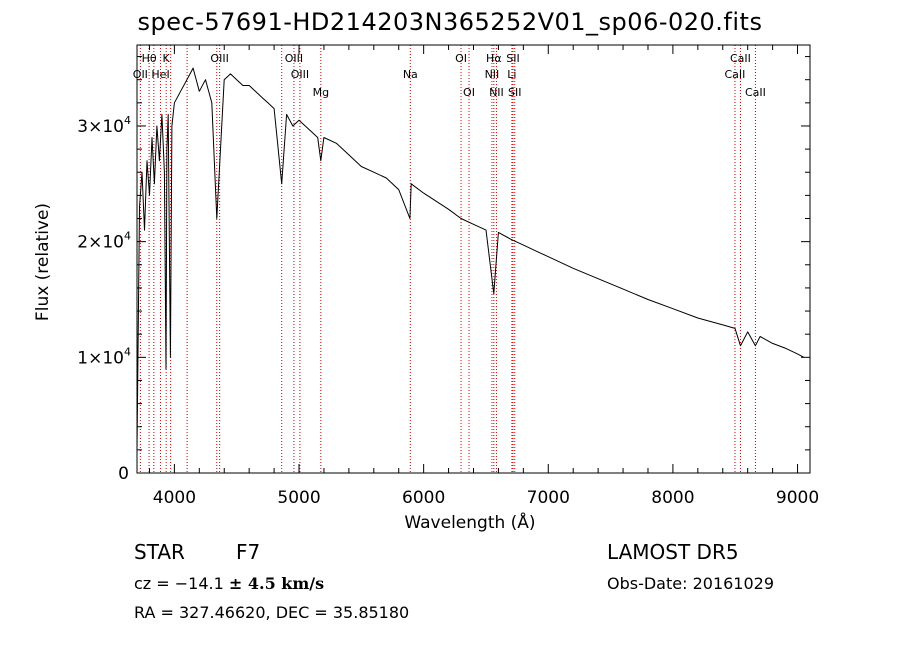 The height and width of the screenshot is (649, 900). Describe the element at coordinates (673, 552) in the screenshot. I see `survey-label: LAMOST DR5` at that location.